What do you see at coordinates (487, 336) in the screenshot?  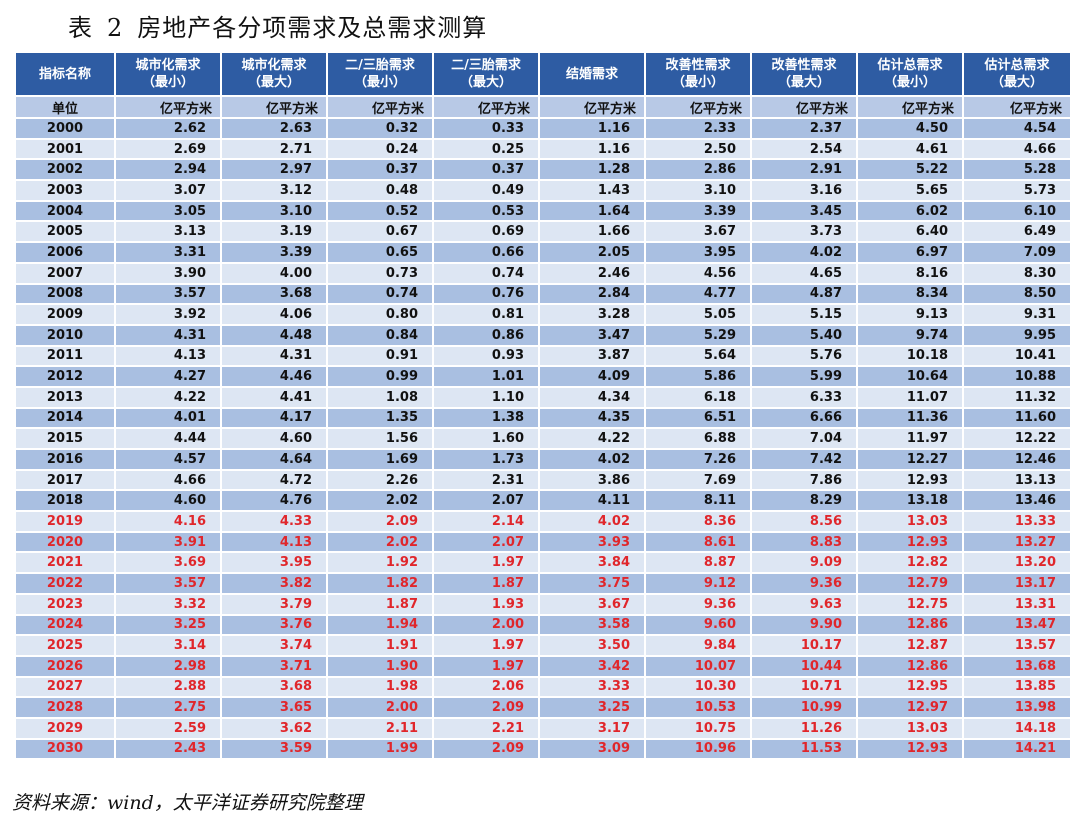 I see `value-cell: 0.86` at bounding box center [487, 336].